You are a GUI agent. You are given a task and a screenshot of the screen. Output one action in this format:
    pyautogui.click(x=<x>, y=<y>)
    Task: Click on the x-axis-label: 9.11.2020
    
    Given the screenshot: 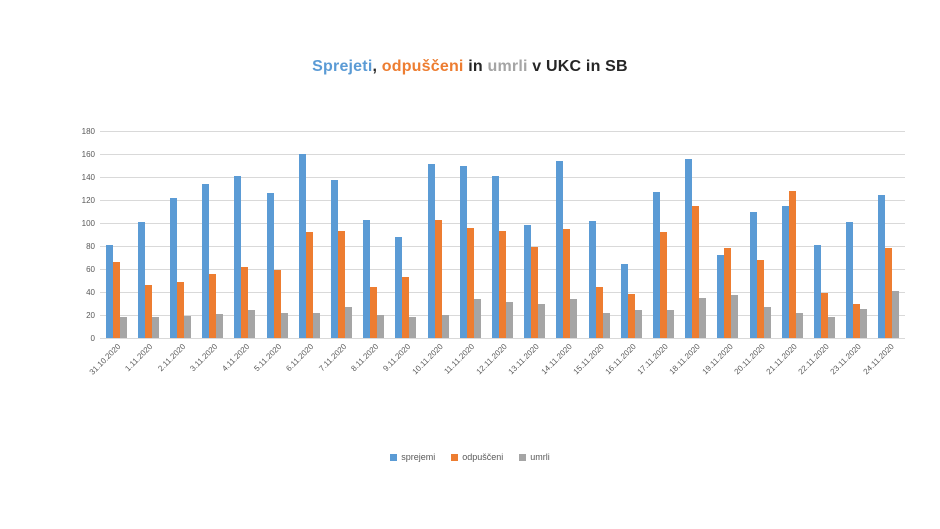 What is the action you would take?
    pyautogui.click(x=397, y=358)
    